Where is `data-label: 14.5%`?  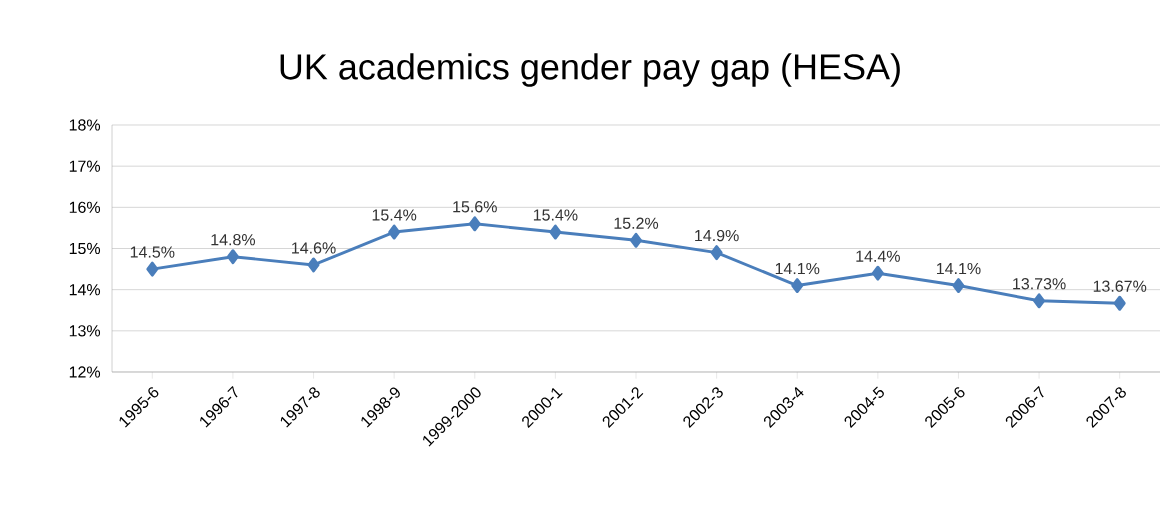
data-label: 14.5% is located at coordinates (152, 252).